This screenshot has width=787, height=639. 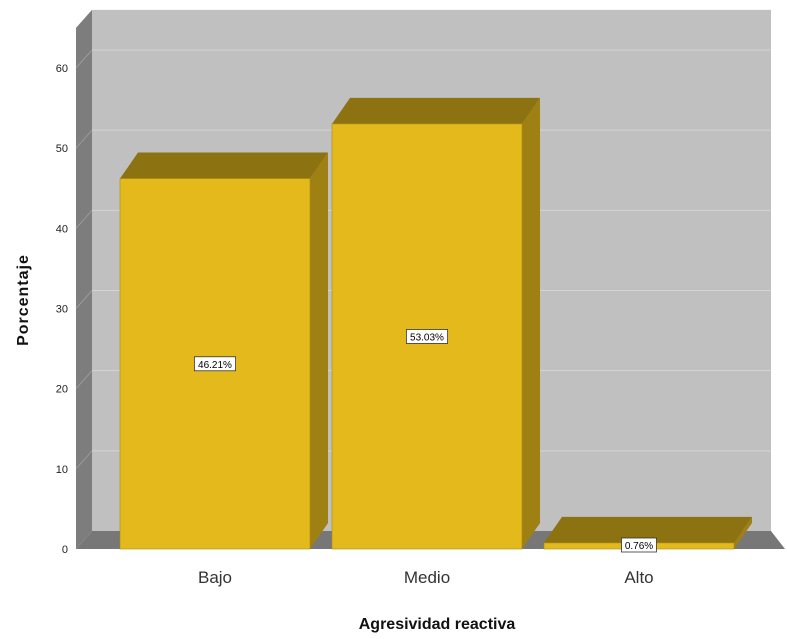 I want to click on y-tick-label: 40, so click(x=62, y=229).